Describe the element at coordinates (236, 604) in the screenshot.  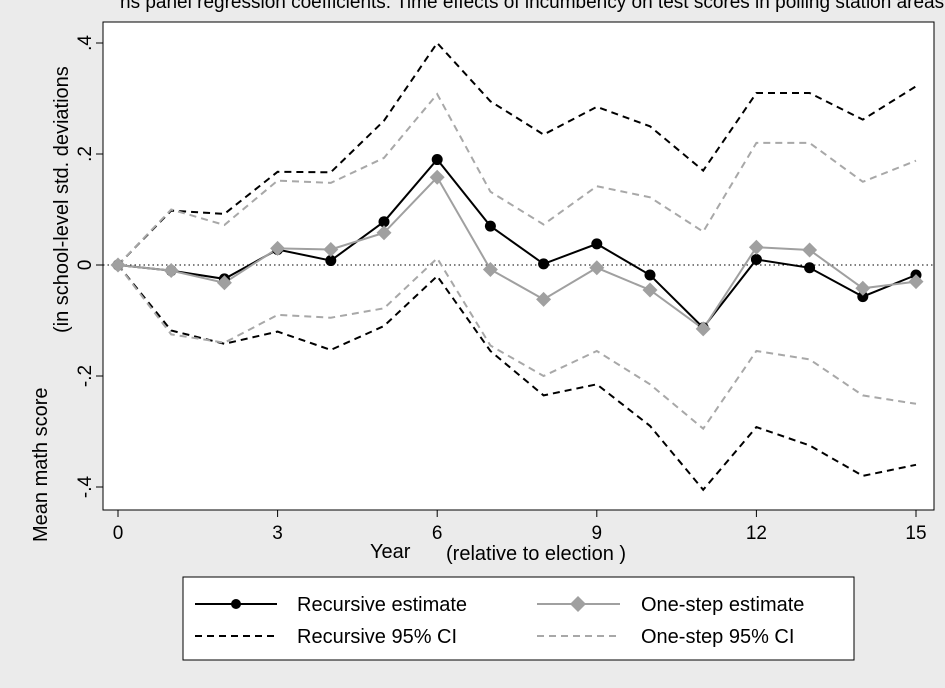
I see `legend-marker-recursive-estimate` at that location.